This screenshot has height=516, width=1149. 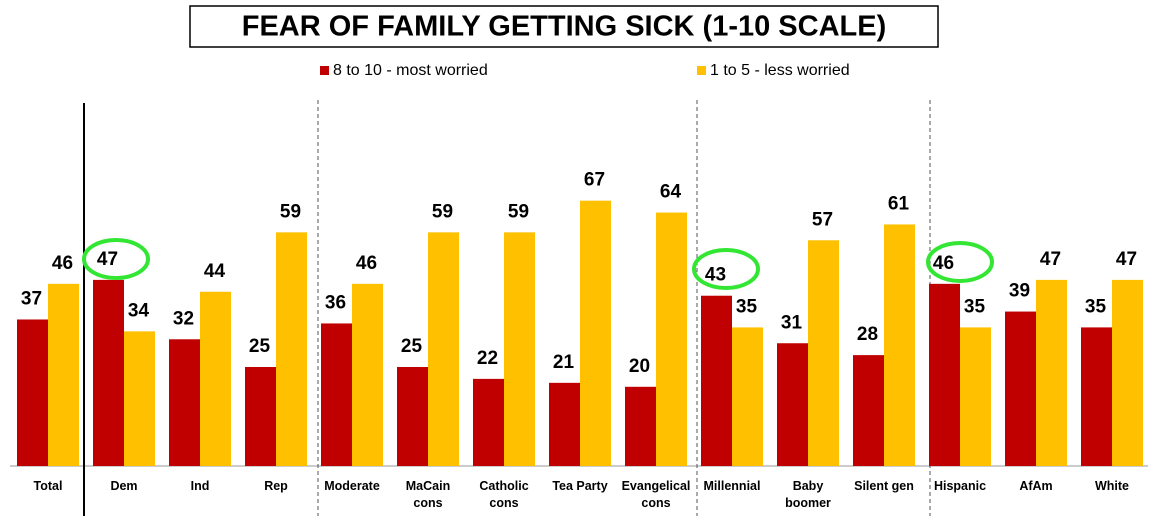 I want to click on data-label: 21, so click(x=564, y=362).